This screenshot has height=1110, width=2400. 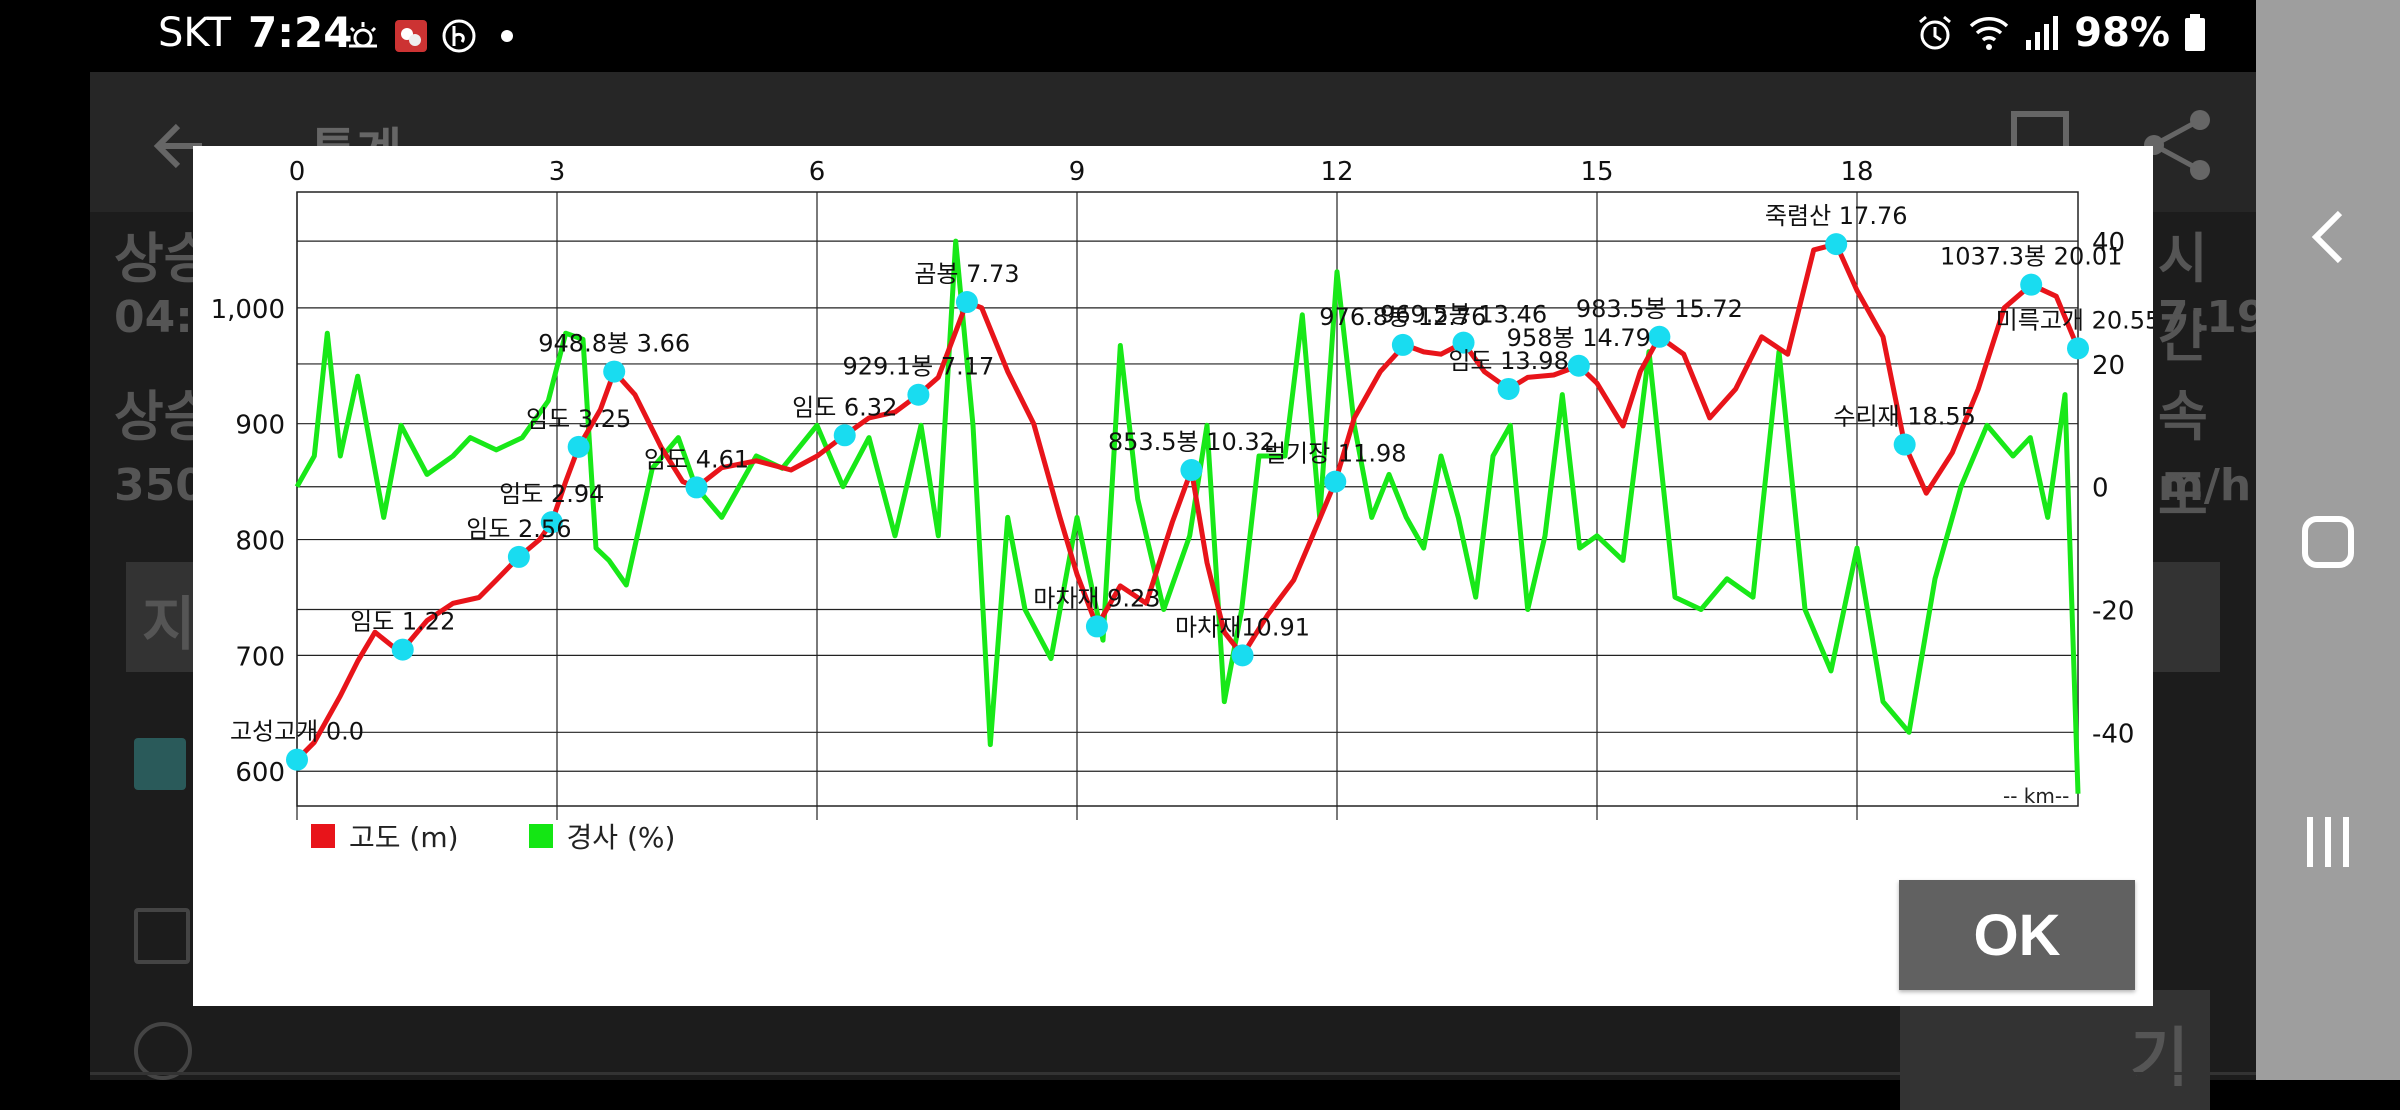 What do you see at coordinates (918, 367) in the screenshot?
I see `waypoint-label: 929.1봉 7.17` at bounding box center [918, 367].